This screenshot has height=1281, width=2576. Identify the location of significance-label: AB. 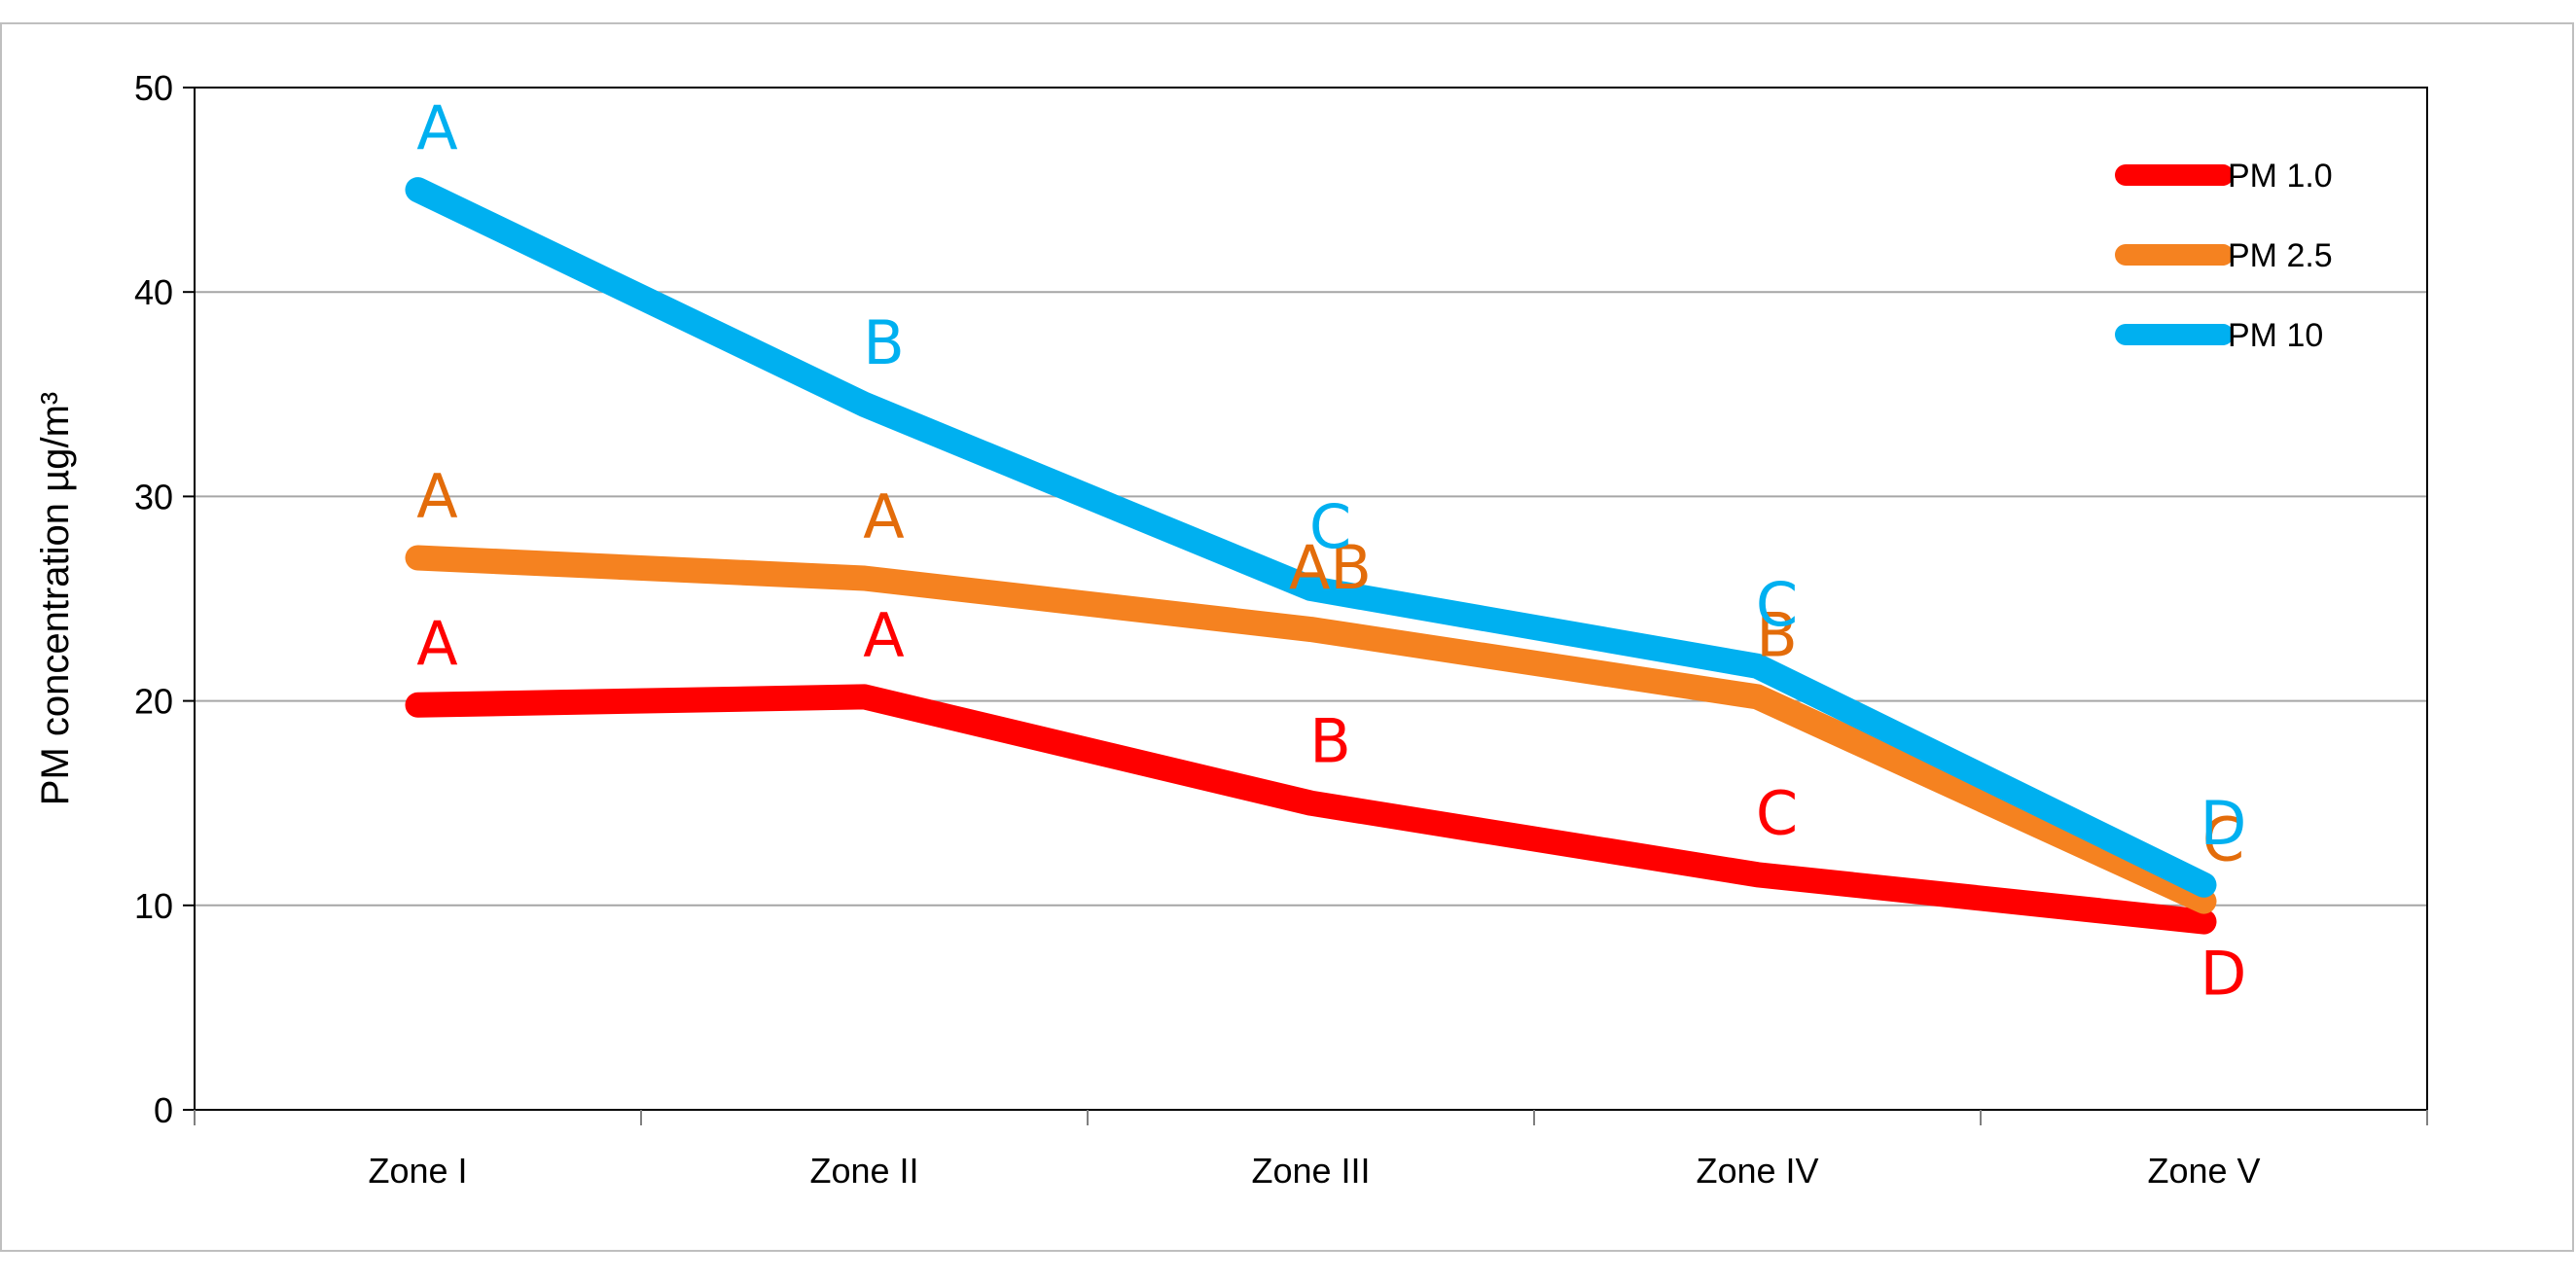
(1330, 568).